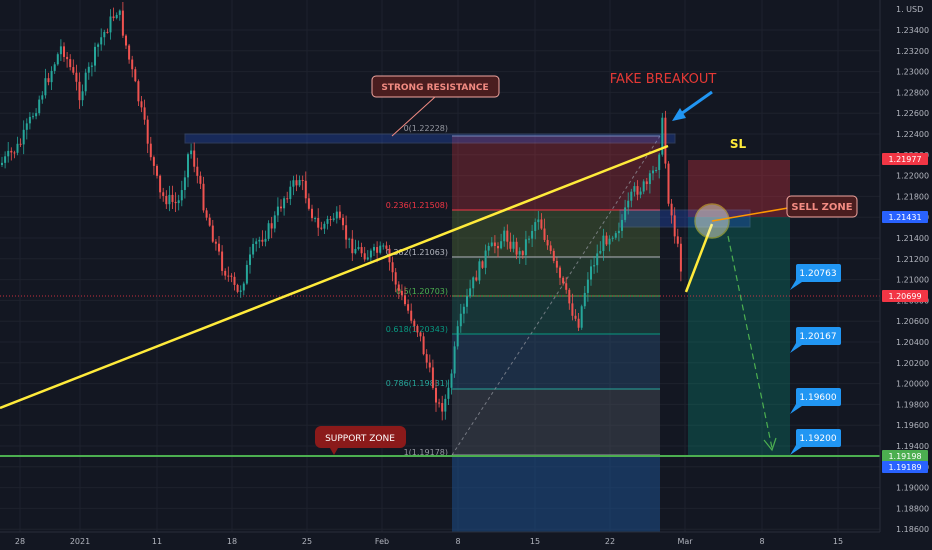 The image size is (932, 550). I want to click on y-tick-label: 1.20600, so click(912, 321).